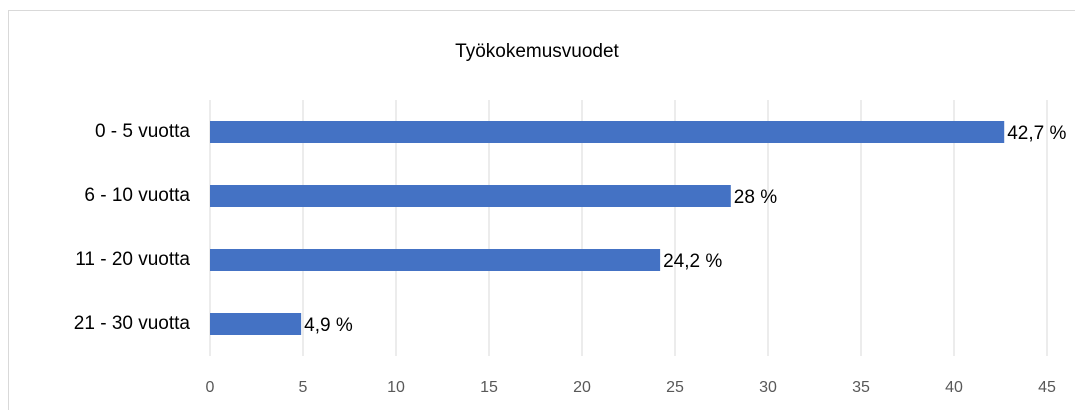 The width and height of the screenshot is (1075, 410). I want to click on x-tick-label: 20, so click(582, 387).